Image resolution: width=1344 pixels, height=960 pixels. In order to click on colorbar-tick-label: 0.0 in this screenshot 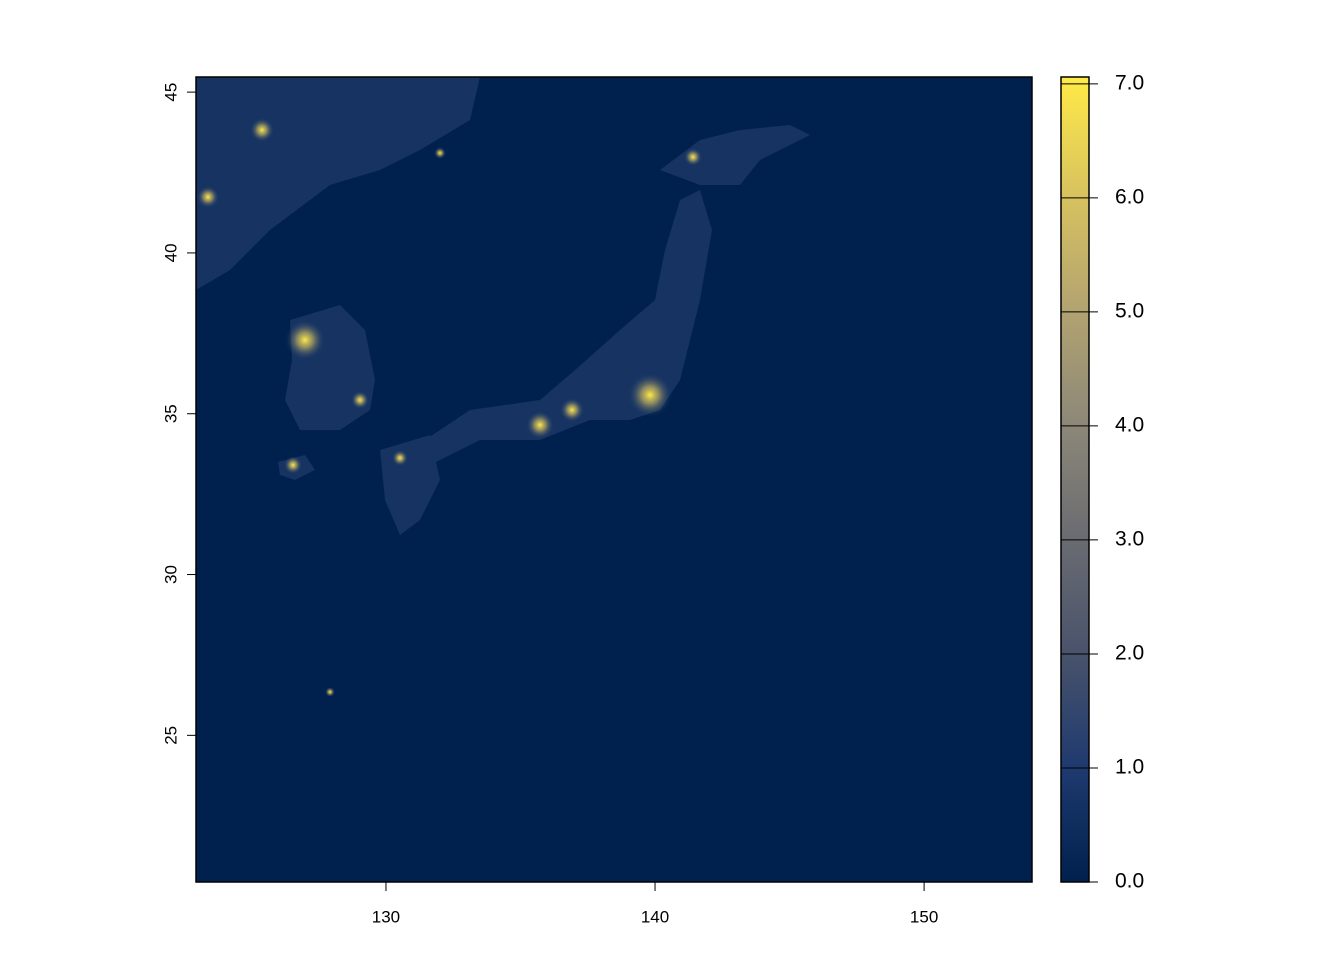, I will do `click(1129, 881)`.